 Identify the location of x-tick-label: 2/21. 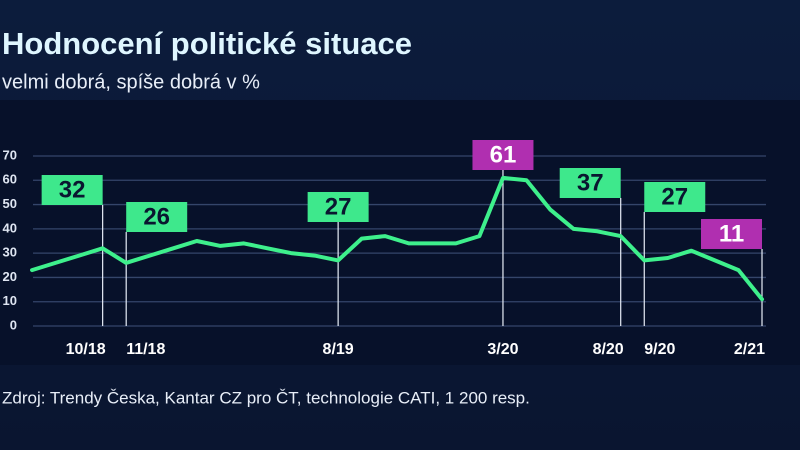
(749, 349).